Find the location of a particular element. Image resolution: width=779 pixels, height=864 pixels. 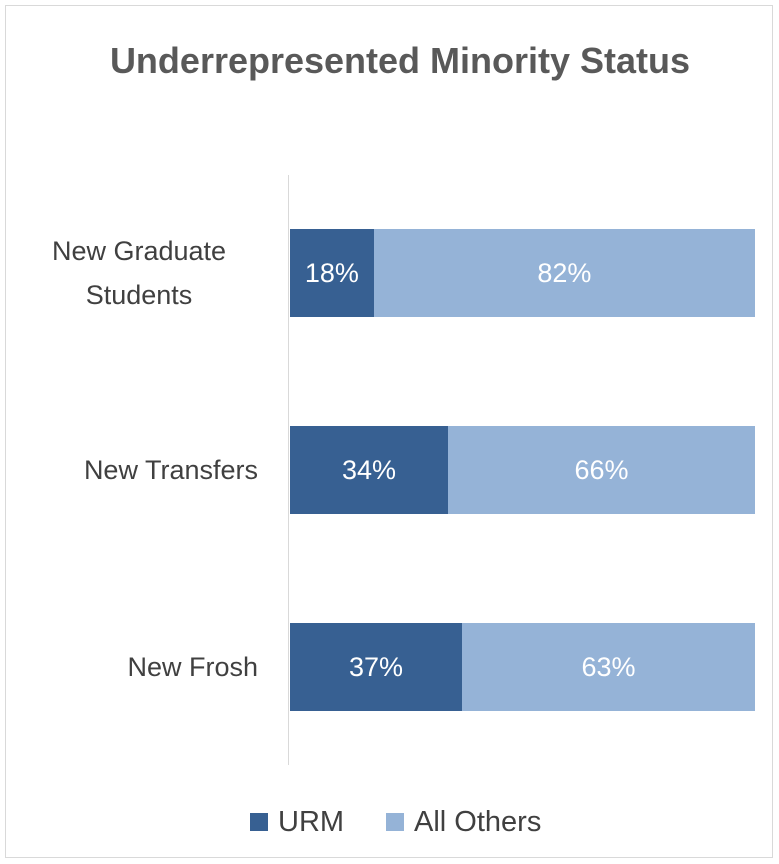

data-label: 18% is located at coordinates (331, 273).